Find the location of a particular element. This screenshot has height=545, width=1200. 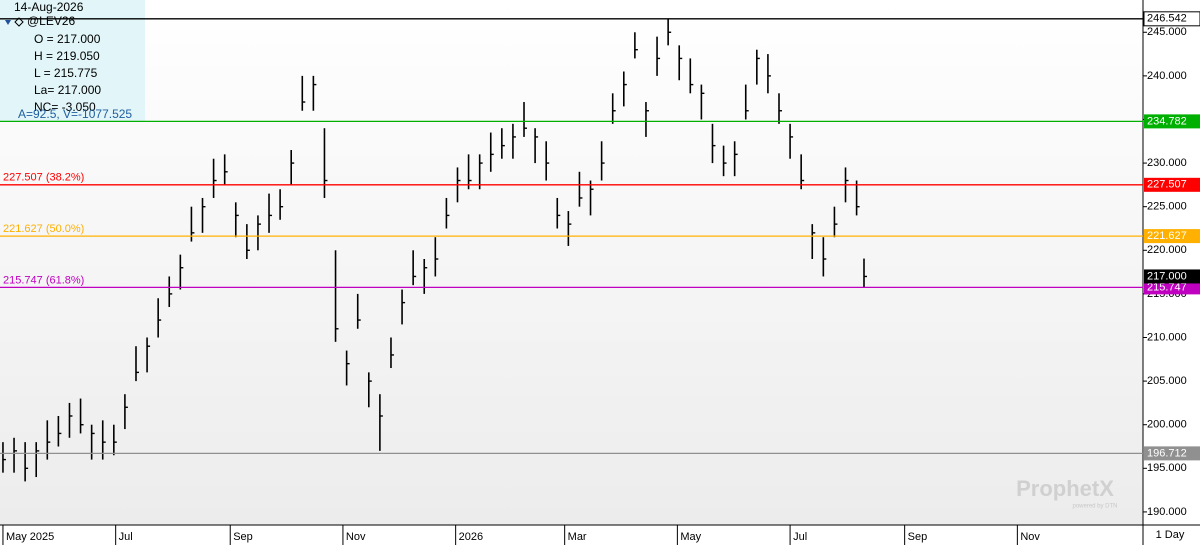

info-open: O = 217.000 is located at coordinates (67, 39).